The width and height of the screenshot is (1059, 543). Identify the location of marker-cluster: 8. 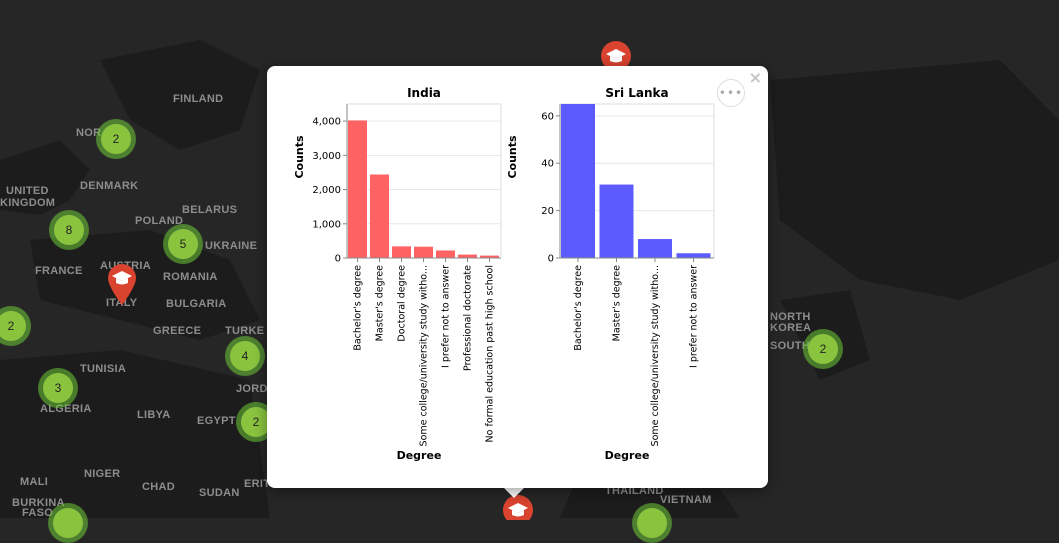
(69, 230).